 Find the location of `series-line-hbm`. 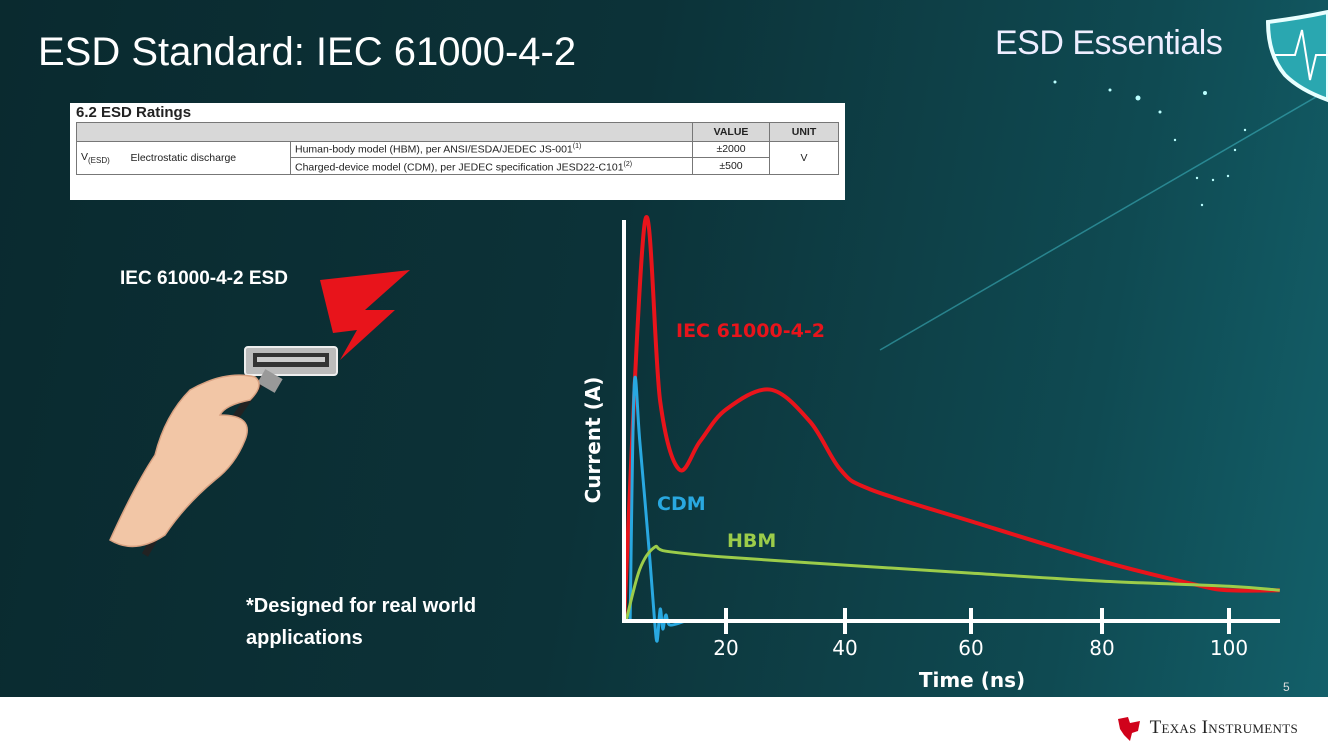

series-line-hbm is located at coordinates (952, 583).